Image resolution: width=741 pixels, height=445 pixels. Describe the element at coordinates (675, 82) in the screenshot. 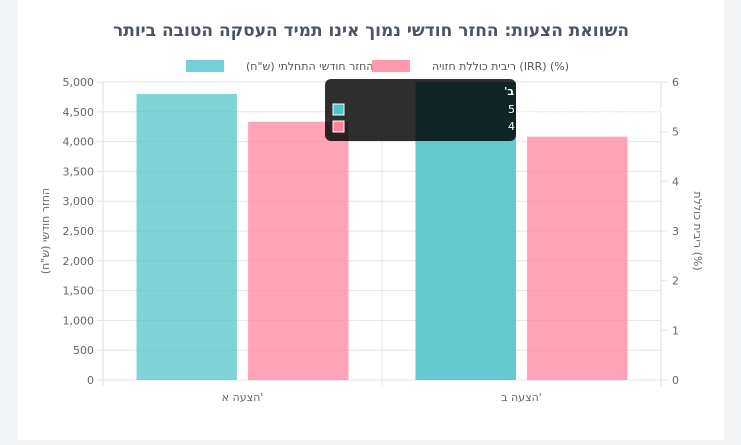

I see `y-right-tick-label: 6` at that location.